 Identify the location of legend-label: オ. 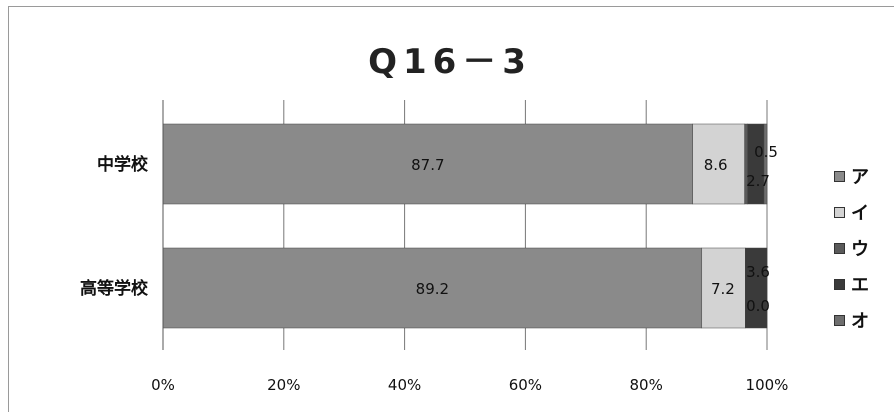
(860, 321).